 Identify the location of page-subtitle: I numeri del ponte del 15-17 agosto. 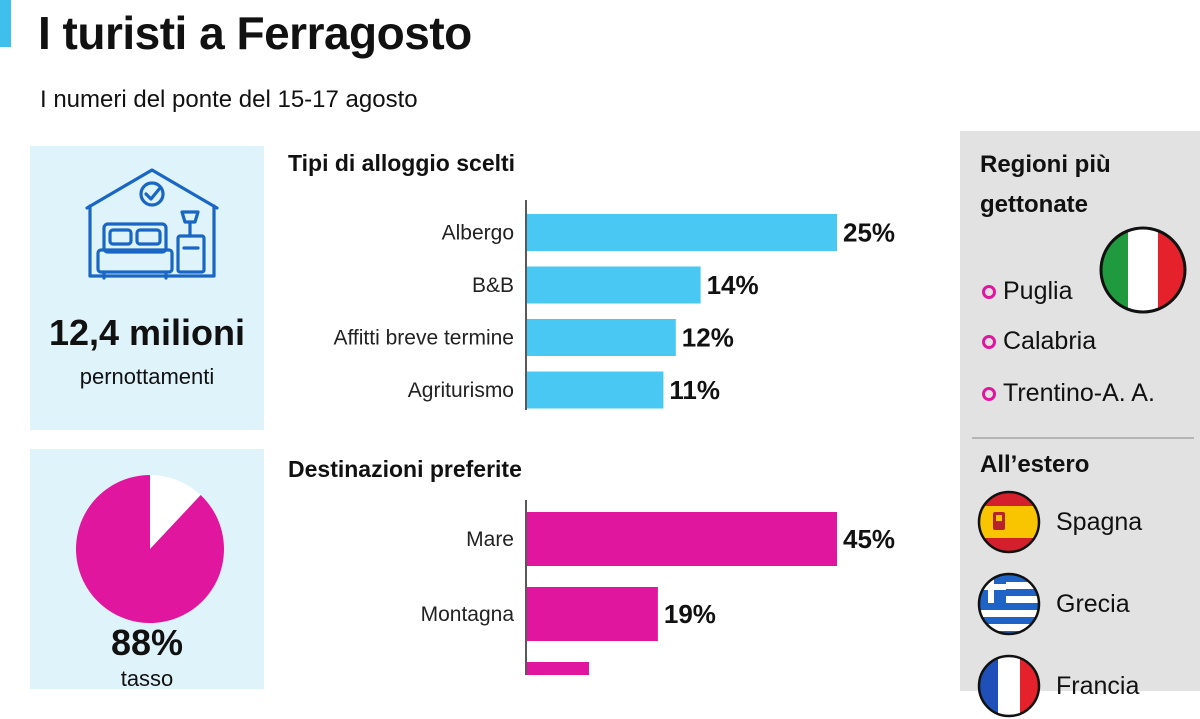
(229, 99).